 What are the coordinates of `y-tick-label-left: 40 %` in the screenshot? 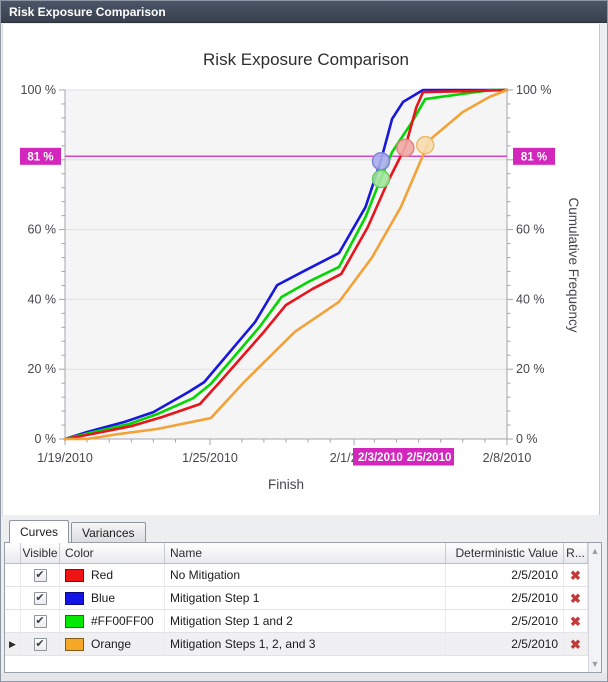 It's located at (42, 299).